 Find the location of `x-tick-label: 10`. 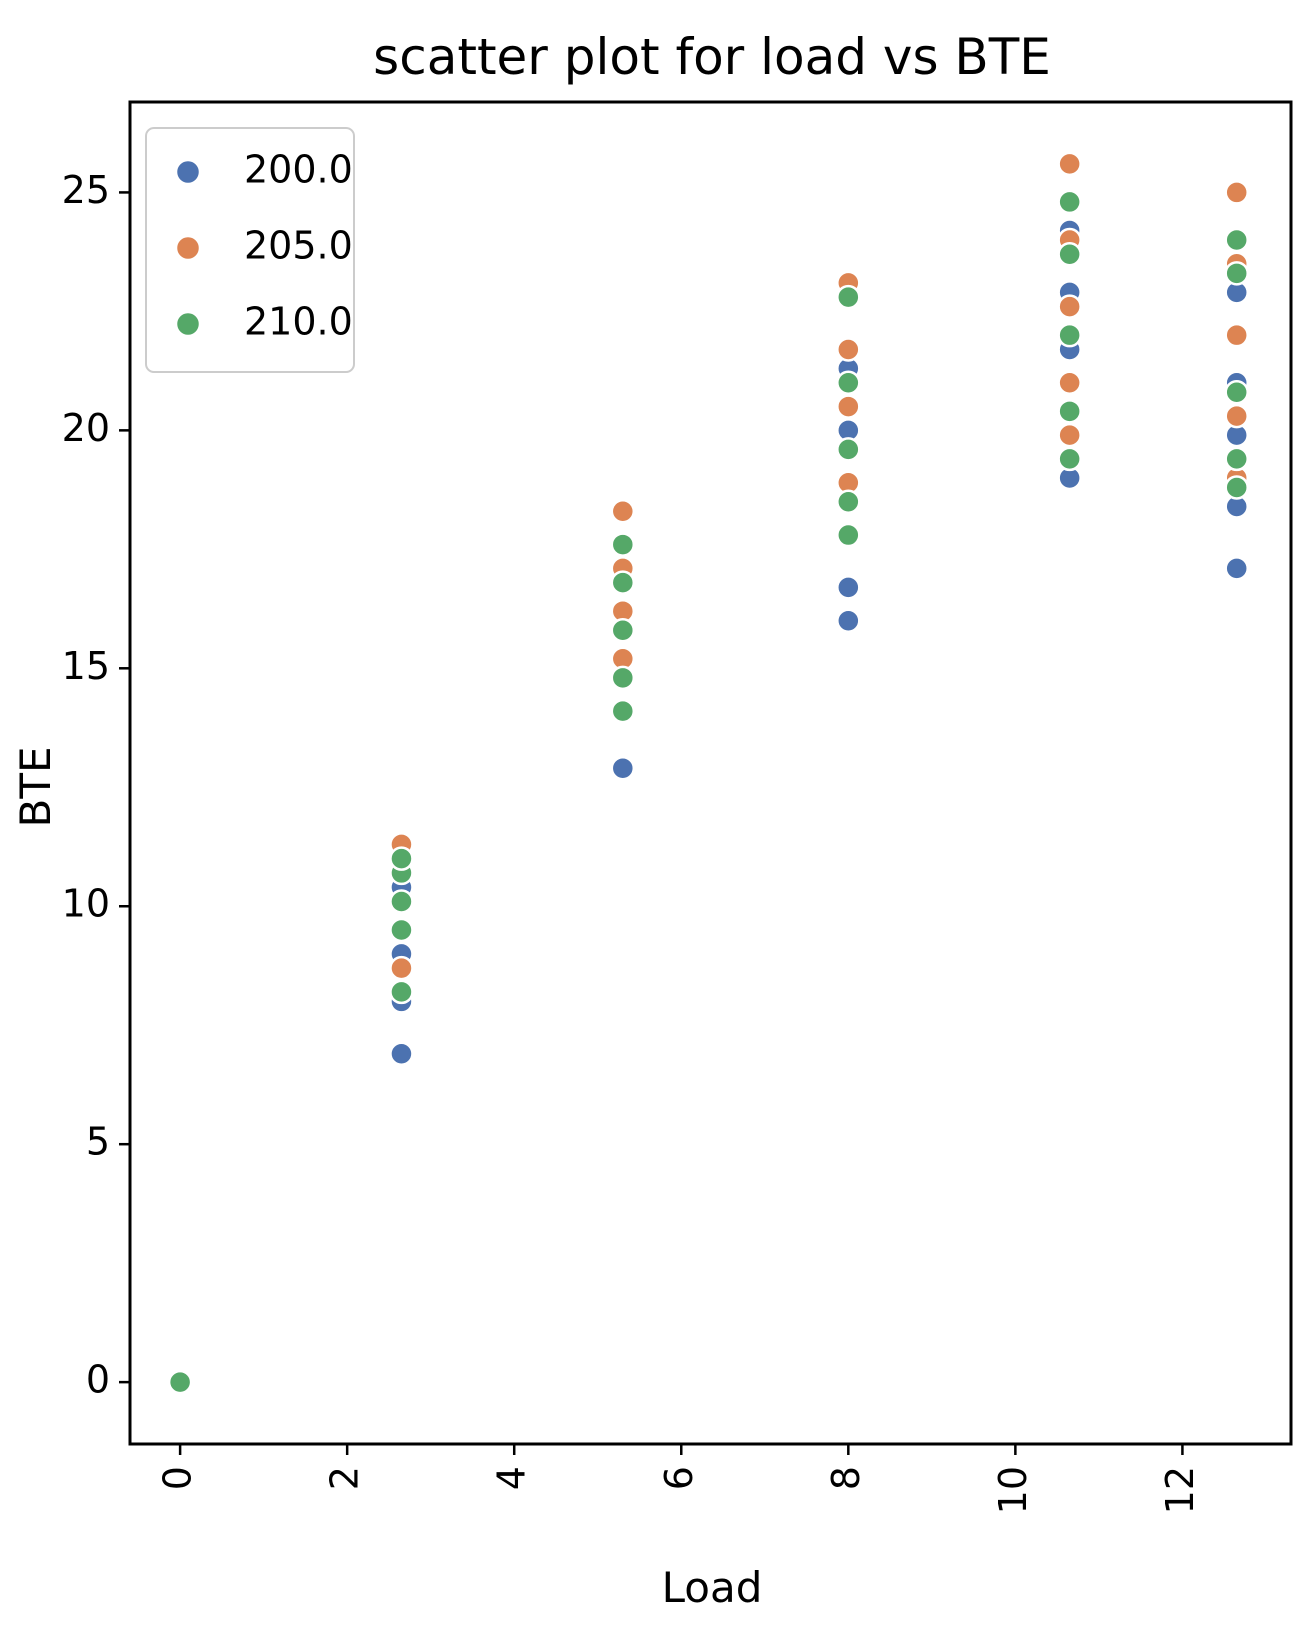

x-tick-label: 10 is located at coordinates (1013, 1490).